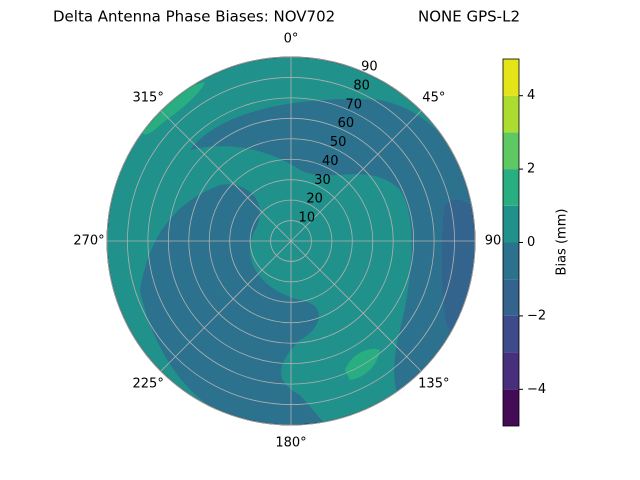 The height and width of the screenshot is (480, 640). Describe the element at coordinates (307, 218) in the screenshot. I see `r-tick-label: 10` at that location.